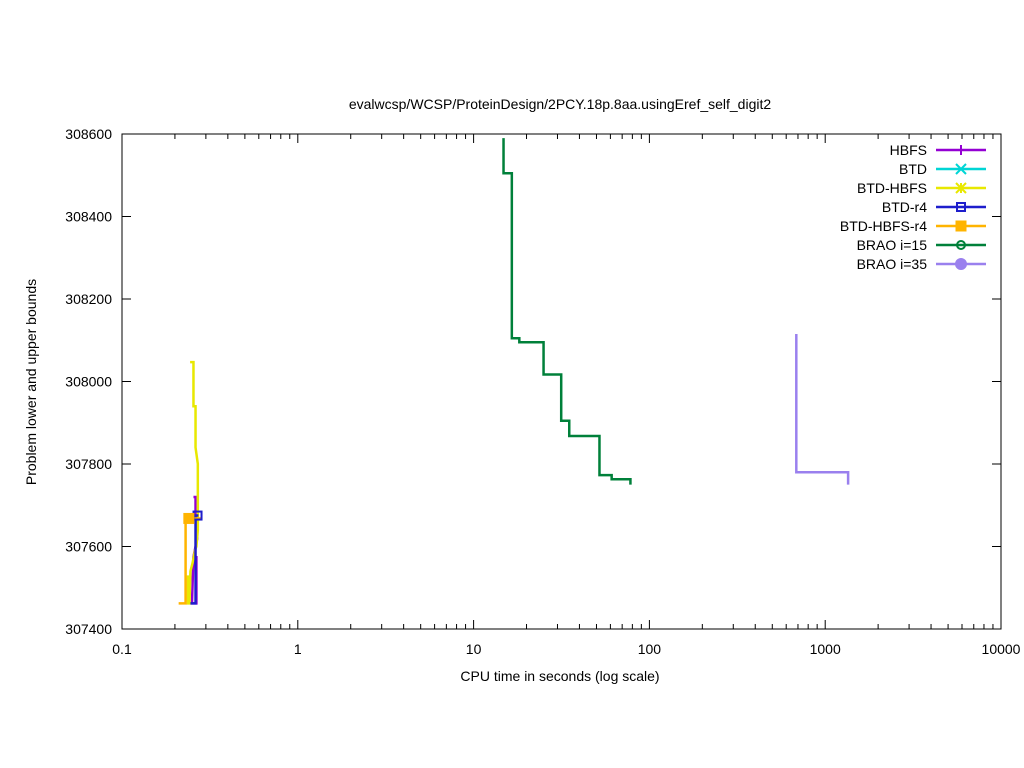 Image resolution: width=1024 pixels, height=768 pixels. I want to click on legend-label: BTD-r4, so click(904, 207).